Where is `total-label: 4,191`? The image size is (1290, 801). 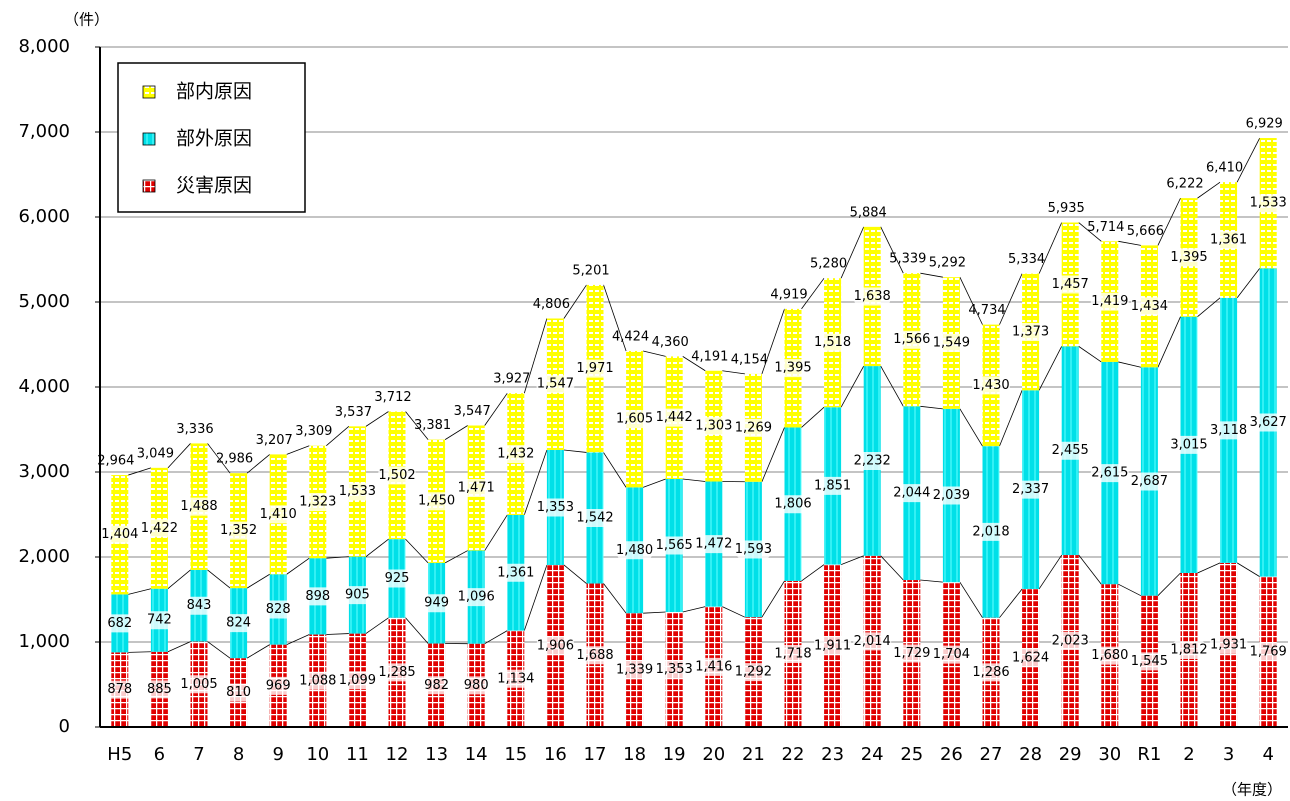 total-label: 4,191 is located at coordinates (709, 356).